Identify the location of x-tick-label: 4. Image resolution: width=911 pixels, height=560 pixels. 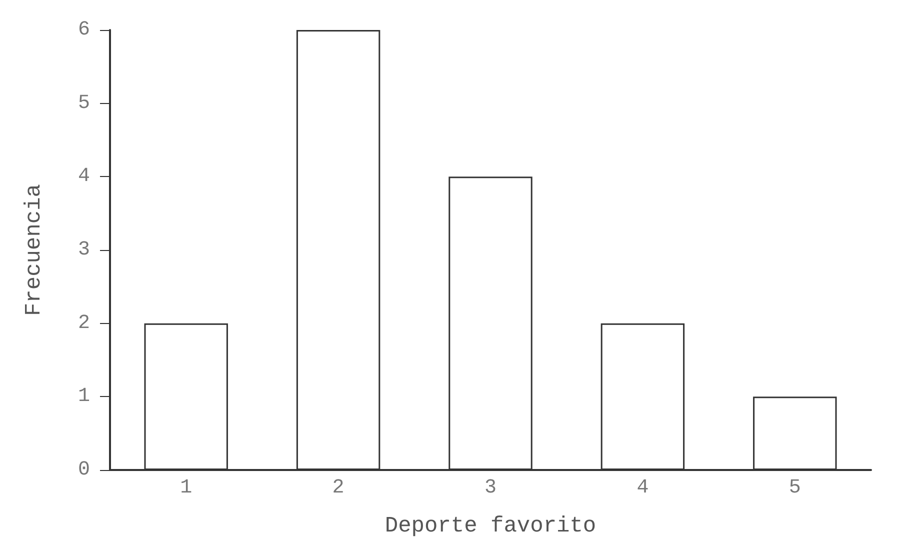
(642, 488).